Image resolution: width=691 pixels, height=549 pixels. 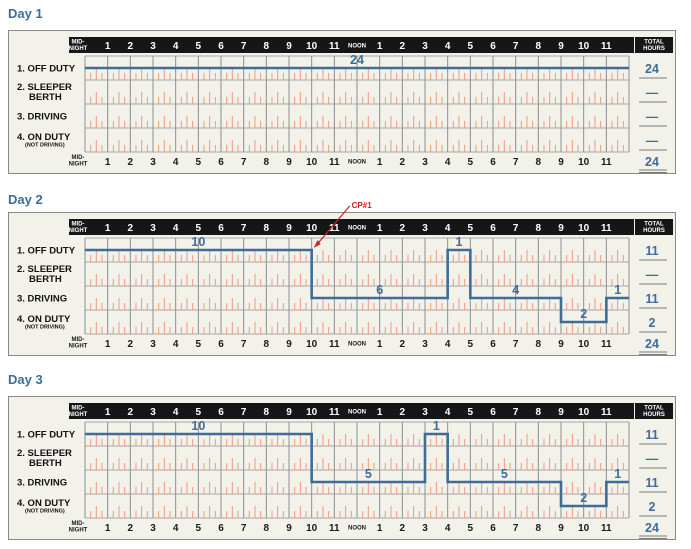 What do you see at coordinates (45, 97) in the screenshot?
I see `row-label-line2: BERTH` at bounding box center [45, 97].